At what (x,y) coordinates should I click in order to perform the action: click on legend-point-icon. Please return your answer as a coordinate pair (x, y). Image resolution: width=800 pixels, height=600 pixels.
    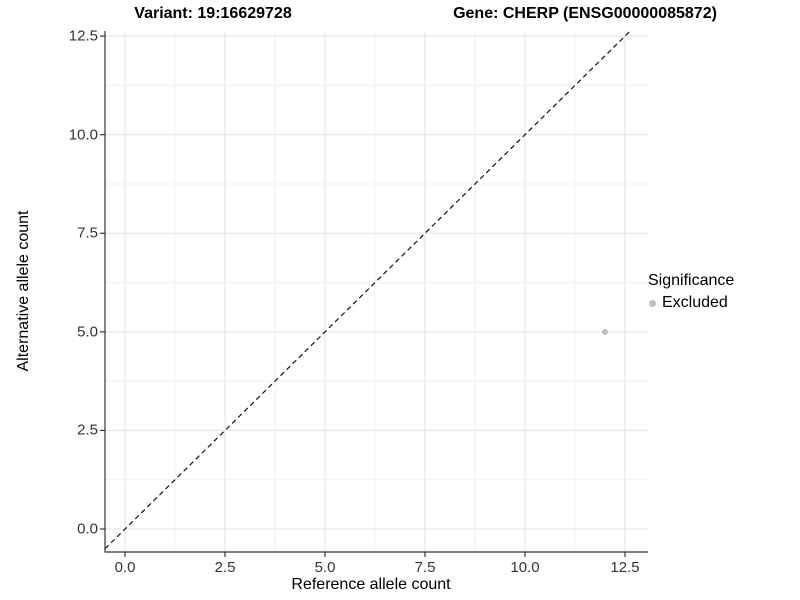
    Looking at the image, I should click on (652, 303).